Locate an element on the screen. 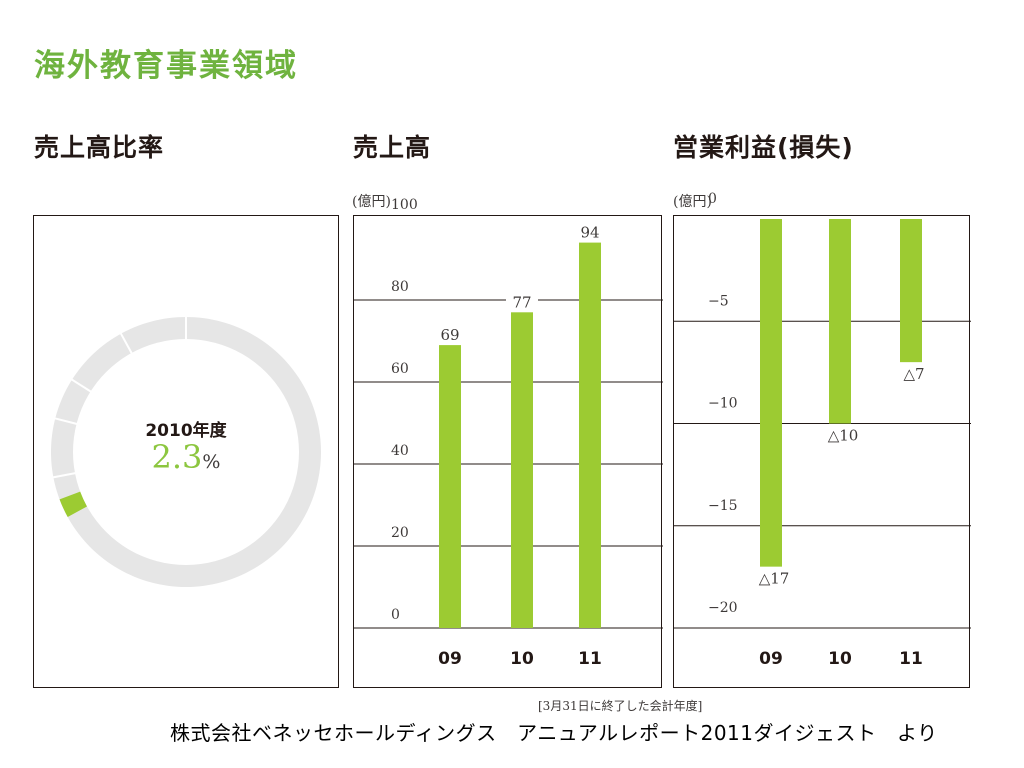  data-label-10: 77 is located at coordinates (521, 302).